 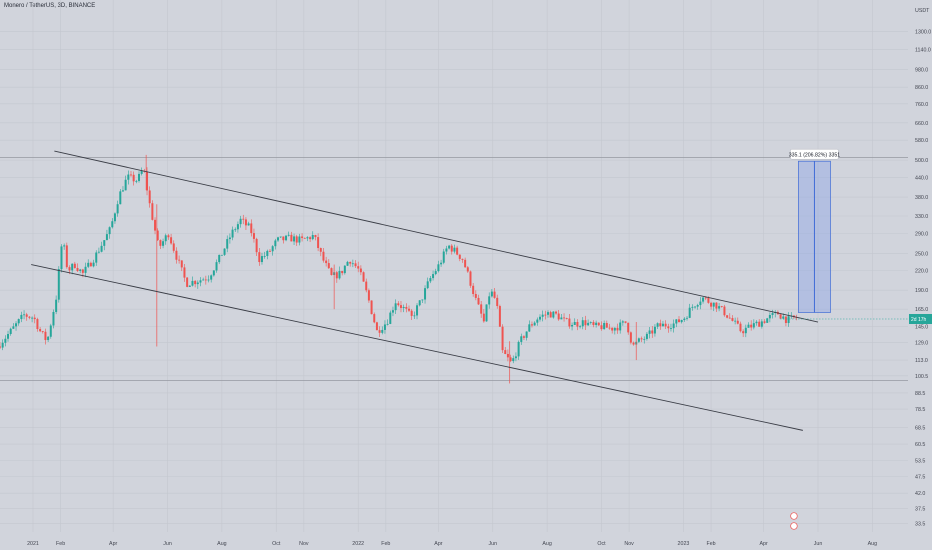 I want to click on last-price-badge, so click(x=920, y=318).